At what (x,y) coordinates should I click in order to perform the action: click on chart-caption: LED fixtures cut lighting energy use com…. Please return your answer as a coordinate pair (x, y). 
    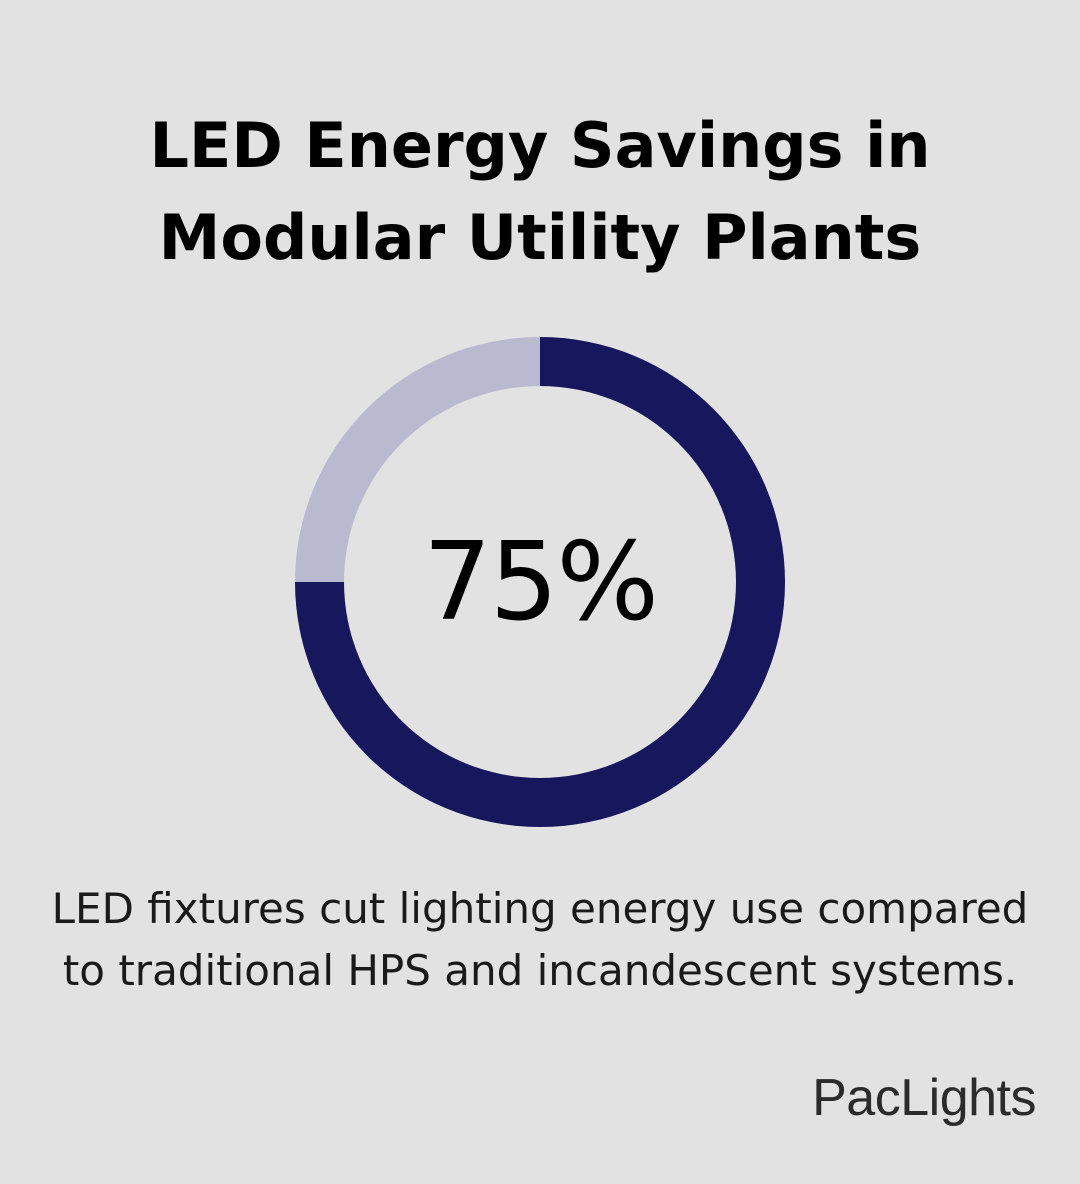
    Looking at the image, I should click on (540, 940).